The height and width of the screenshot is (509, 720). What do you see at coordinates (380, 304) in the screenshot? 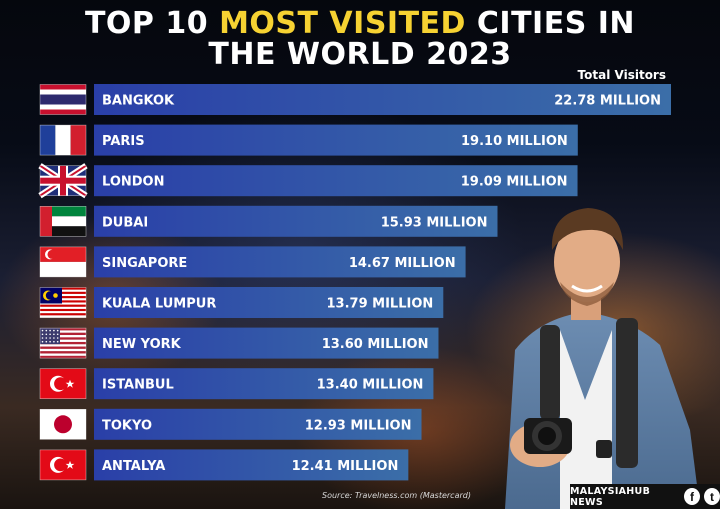
I see `value-label: 13.79 MILLION` at bounding box center [380, 304].